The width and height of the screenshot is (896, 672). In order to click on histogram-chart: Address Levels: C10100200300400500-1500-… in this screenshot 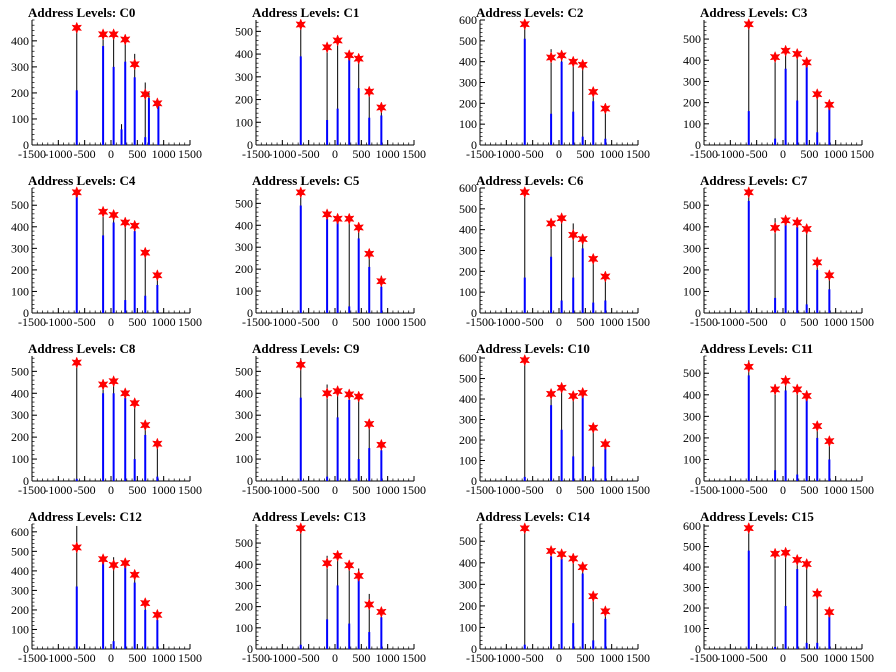, I will do `click(330, 83)`.